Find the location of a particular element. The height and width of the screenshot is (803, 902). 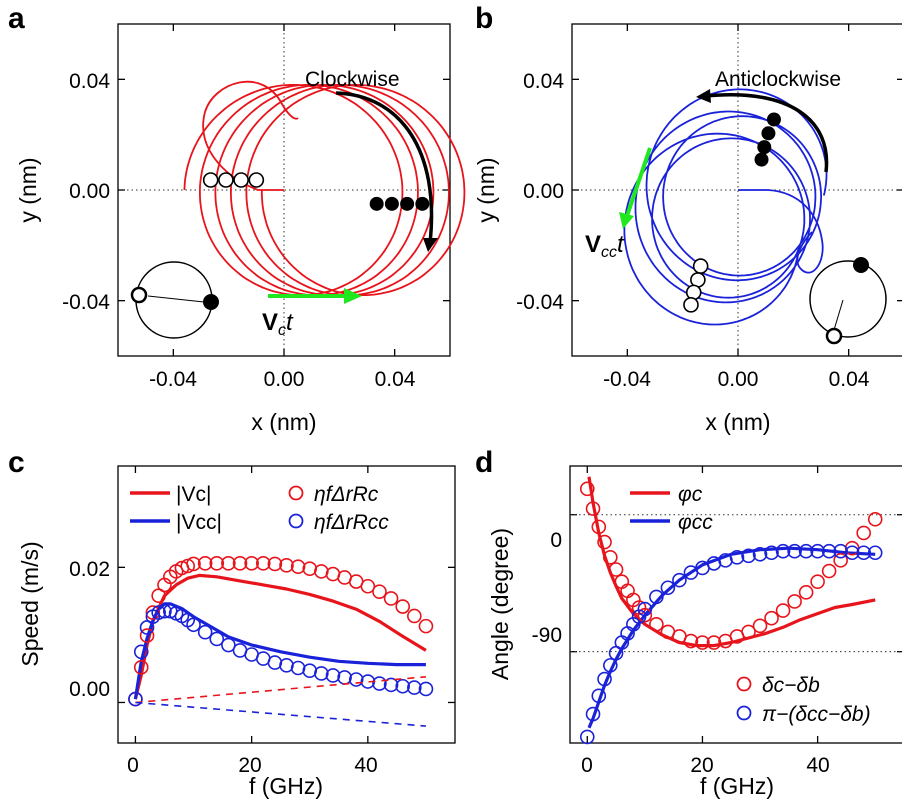

panel-a-trajectory is located at coordinates (324, 188).